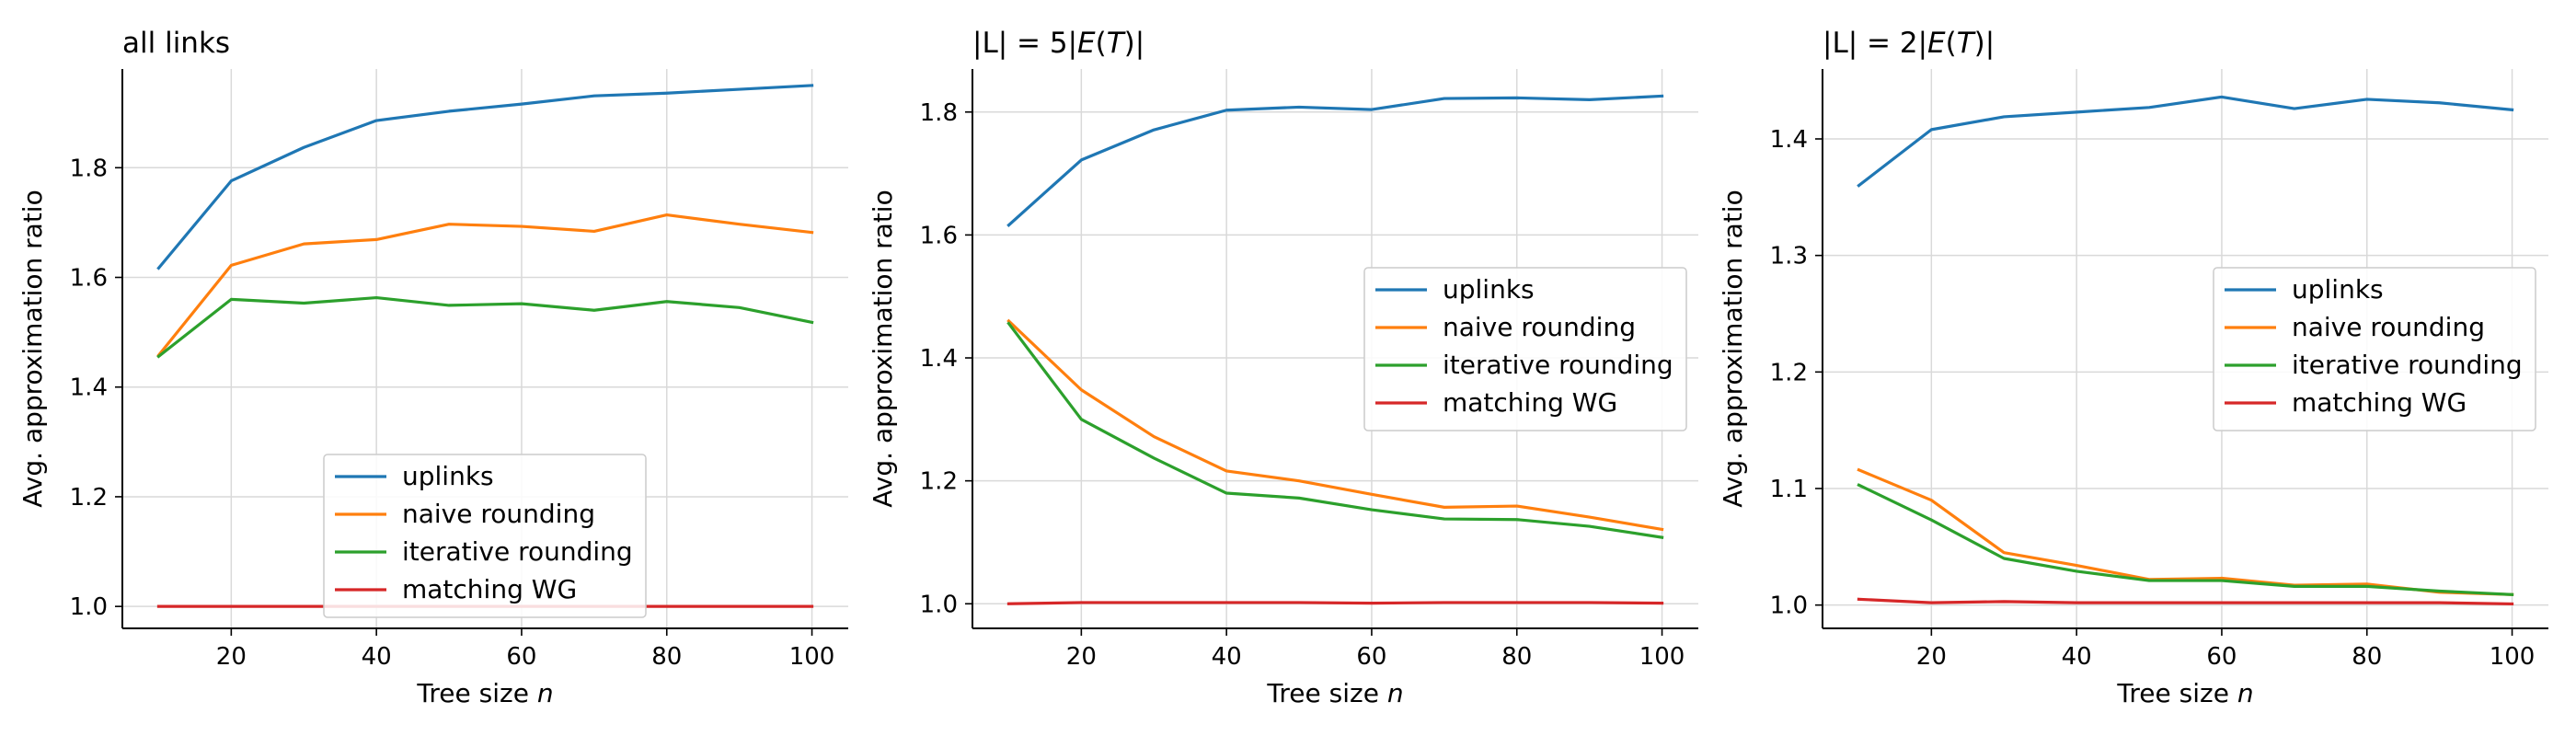  I want to click on y-tick-label: 1.1, so click(1789, 490).